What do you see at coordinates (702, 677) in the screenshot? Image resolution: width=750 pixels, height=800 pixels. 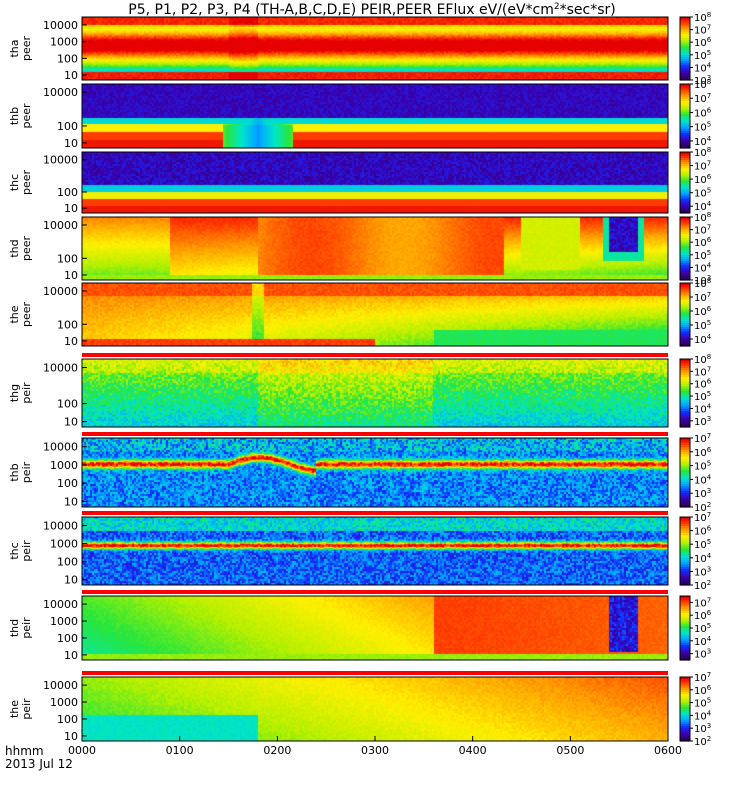 I see `colorbar-tick-label: 10⁷` at bounding box center [702, 677].